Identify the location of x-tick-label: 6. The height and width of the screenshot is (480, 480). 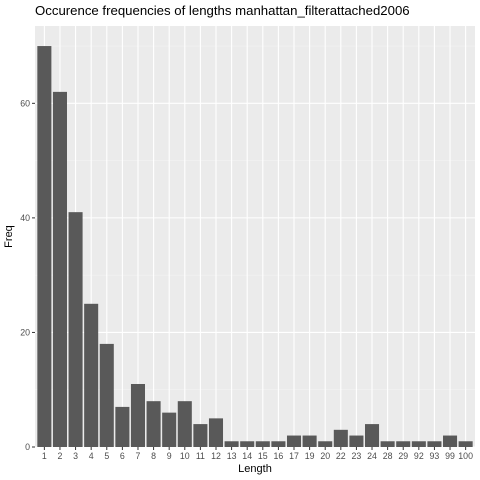
(122, 456).